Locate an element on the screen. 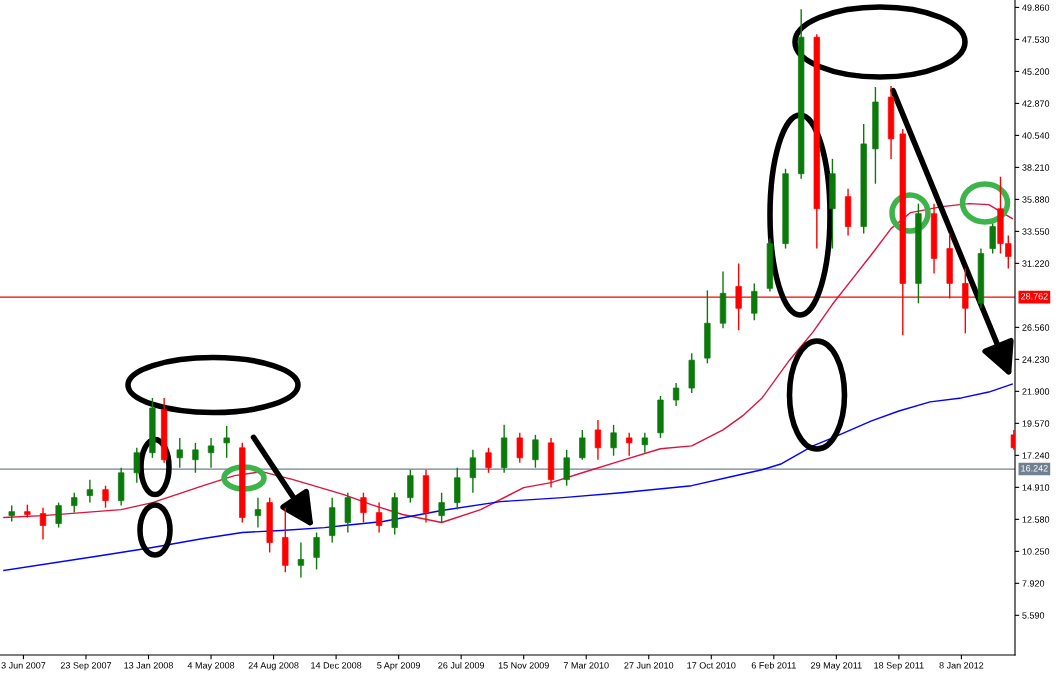 The width and height of the screenshot is (1059, 677). y-tick-label: 47.530 is located at coordinates (1036, 39).